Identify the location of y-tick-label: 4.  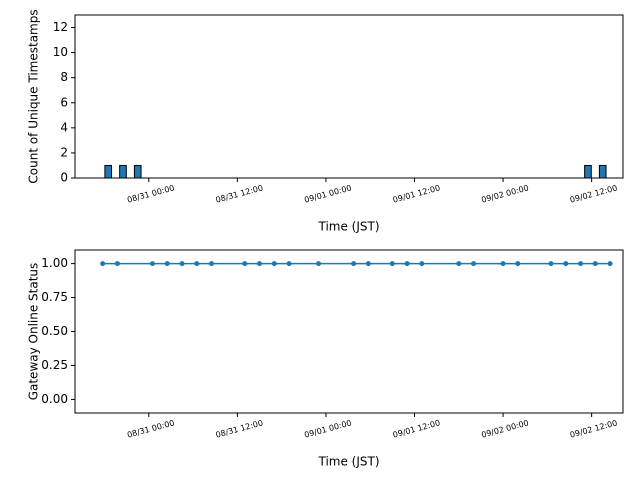
(64, 127).